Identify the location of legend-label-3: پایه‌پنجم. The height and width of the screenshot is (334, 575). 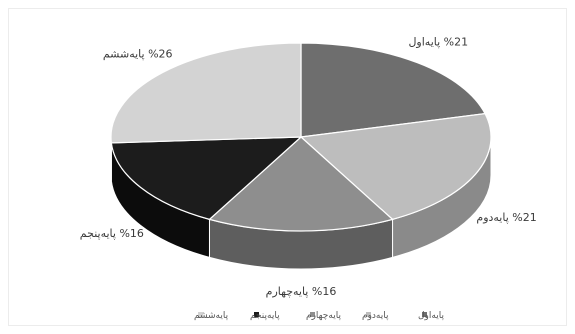
(265, 316).